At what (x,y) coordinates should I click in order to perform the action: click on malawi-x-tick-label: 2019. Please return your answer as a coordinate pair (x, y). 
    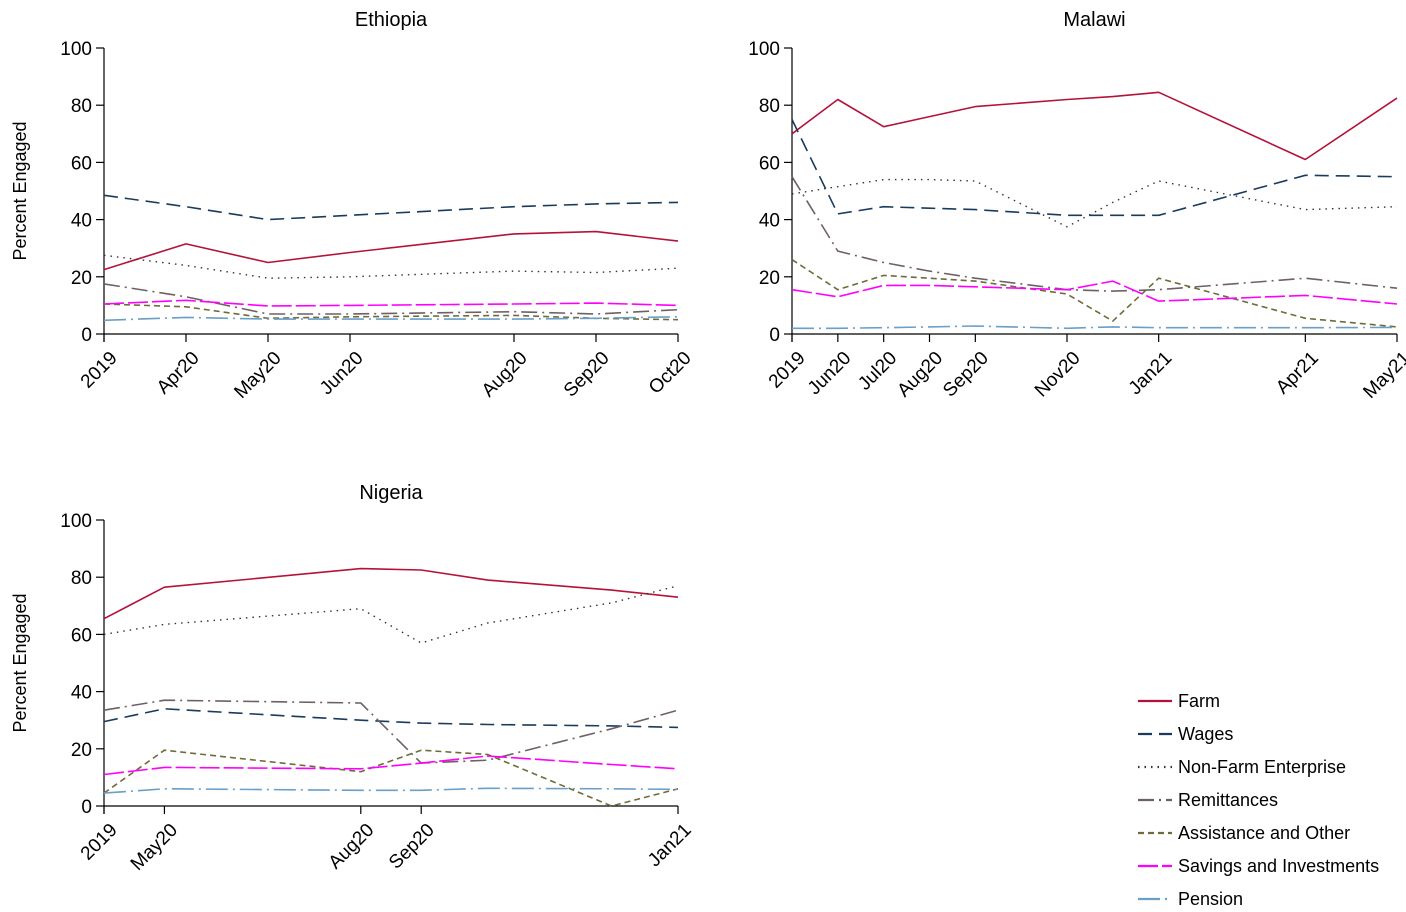
    Looking at the image, I should click on (787, 370).